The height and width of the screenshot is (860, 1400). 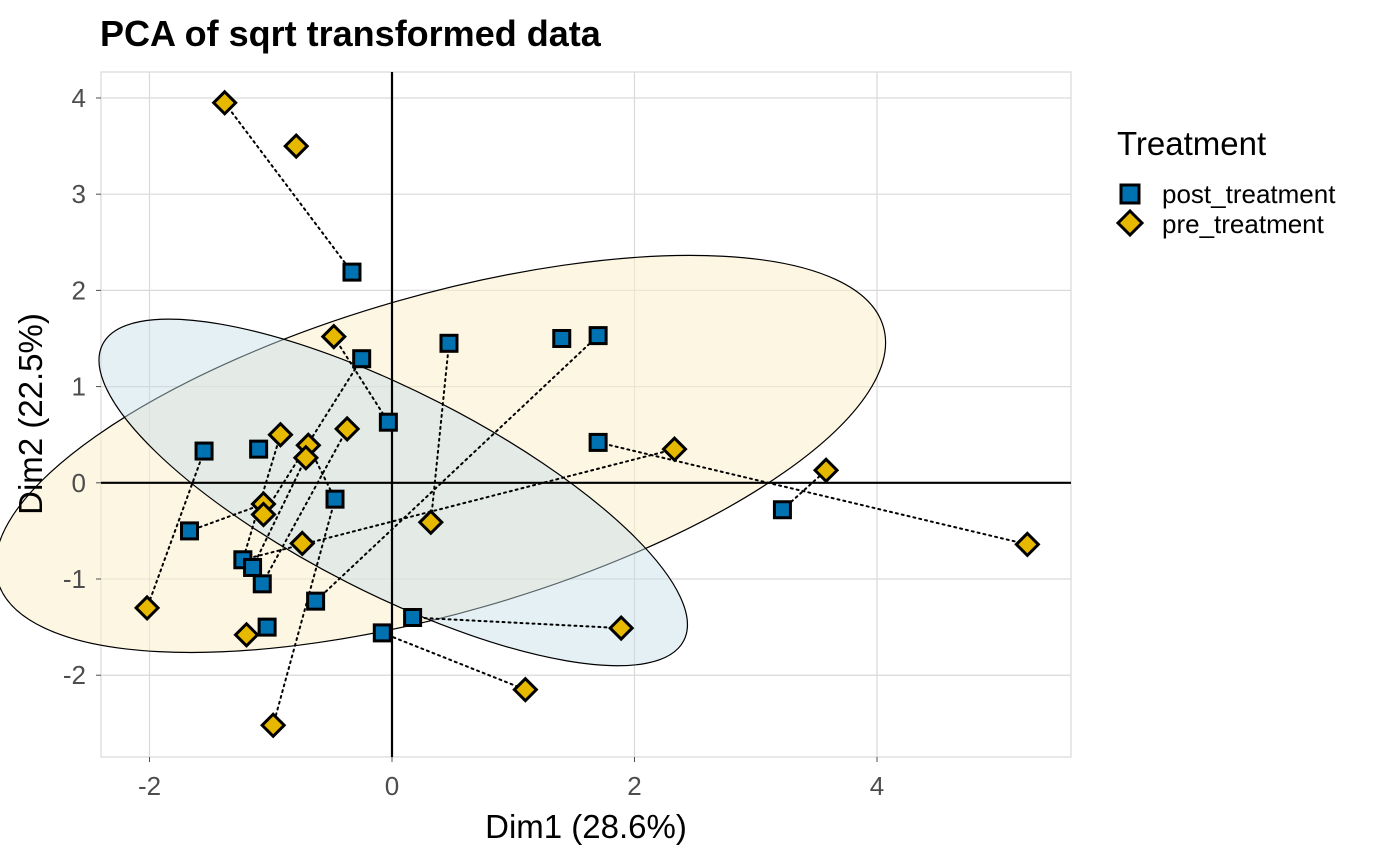 I want to click on y-tick-label: 1, so click(x=79, y=387).